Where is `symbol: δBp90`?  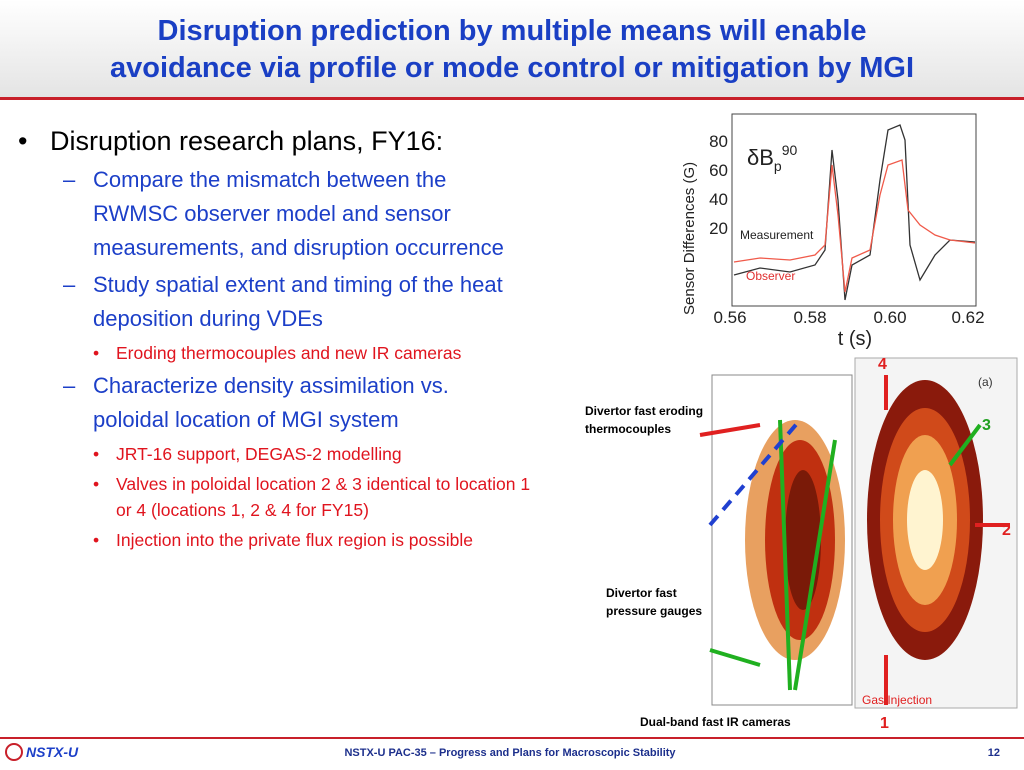 symbol: δBp90 is located at coordinates (772, 158).